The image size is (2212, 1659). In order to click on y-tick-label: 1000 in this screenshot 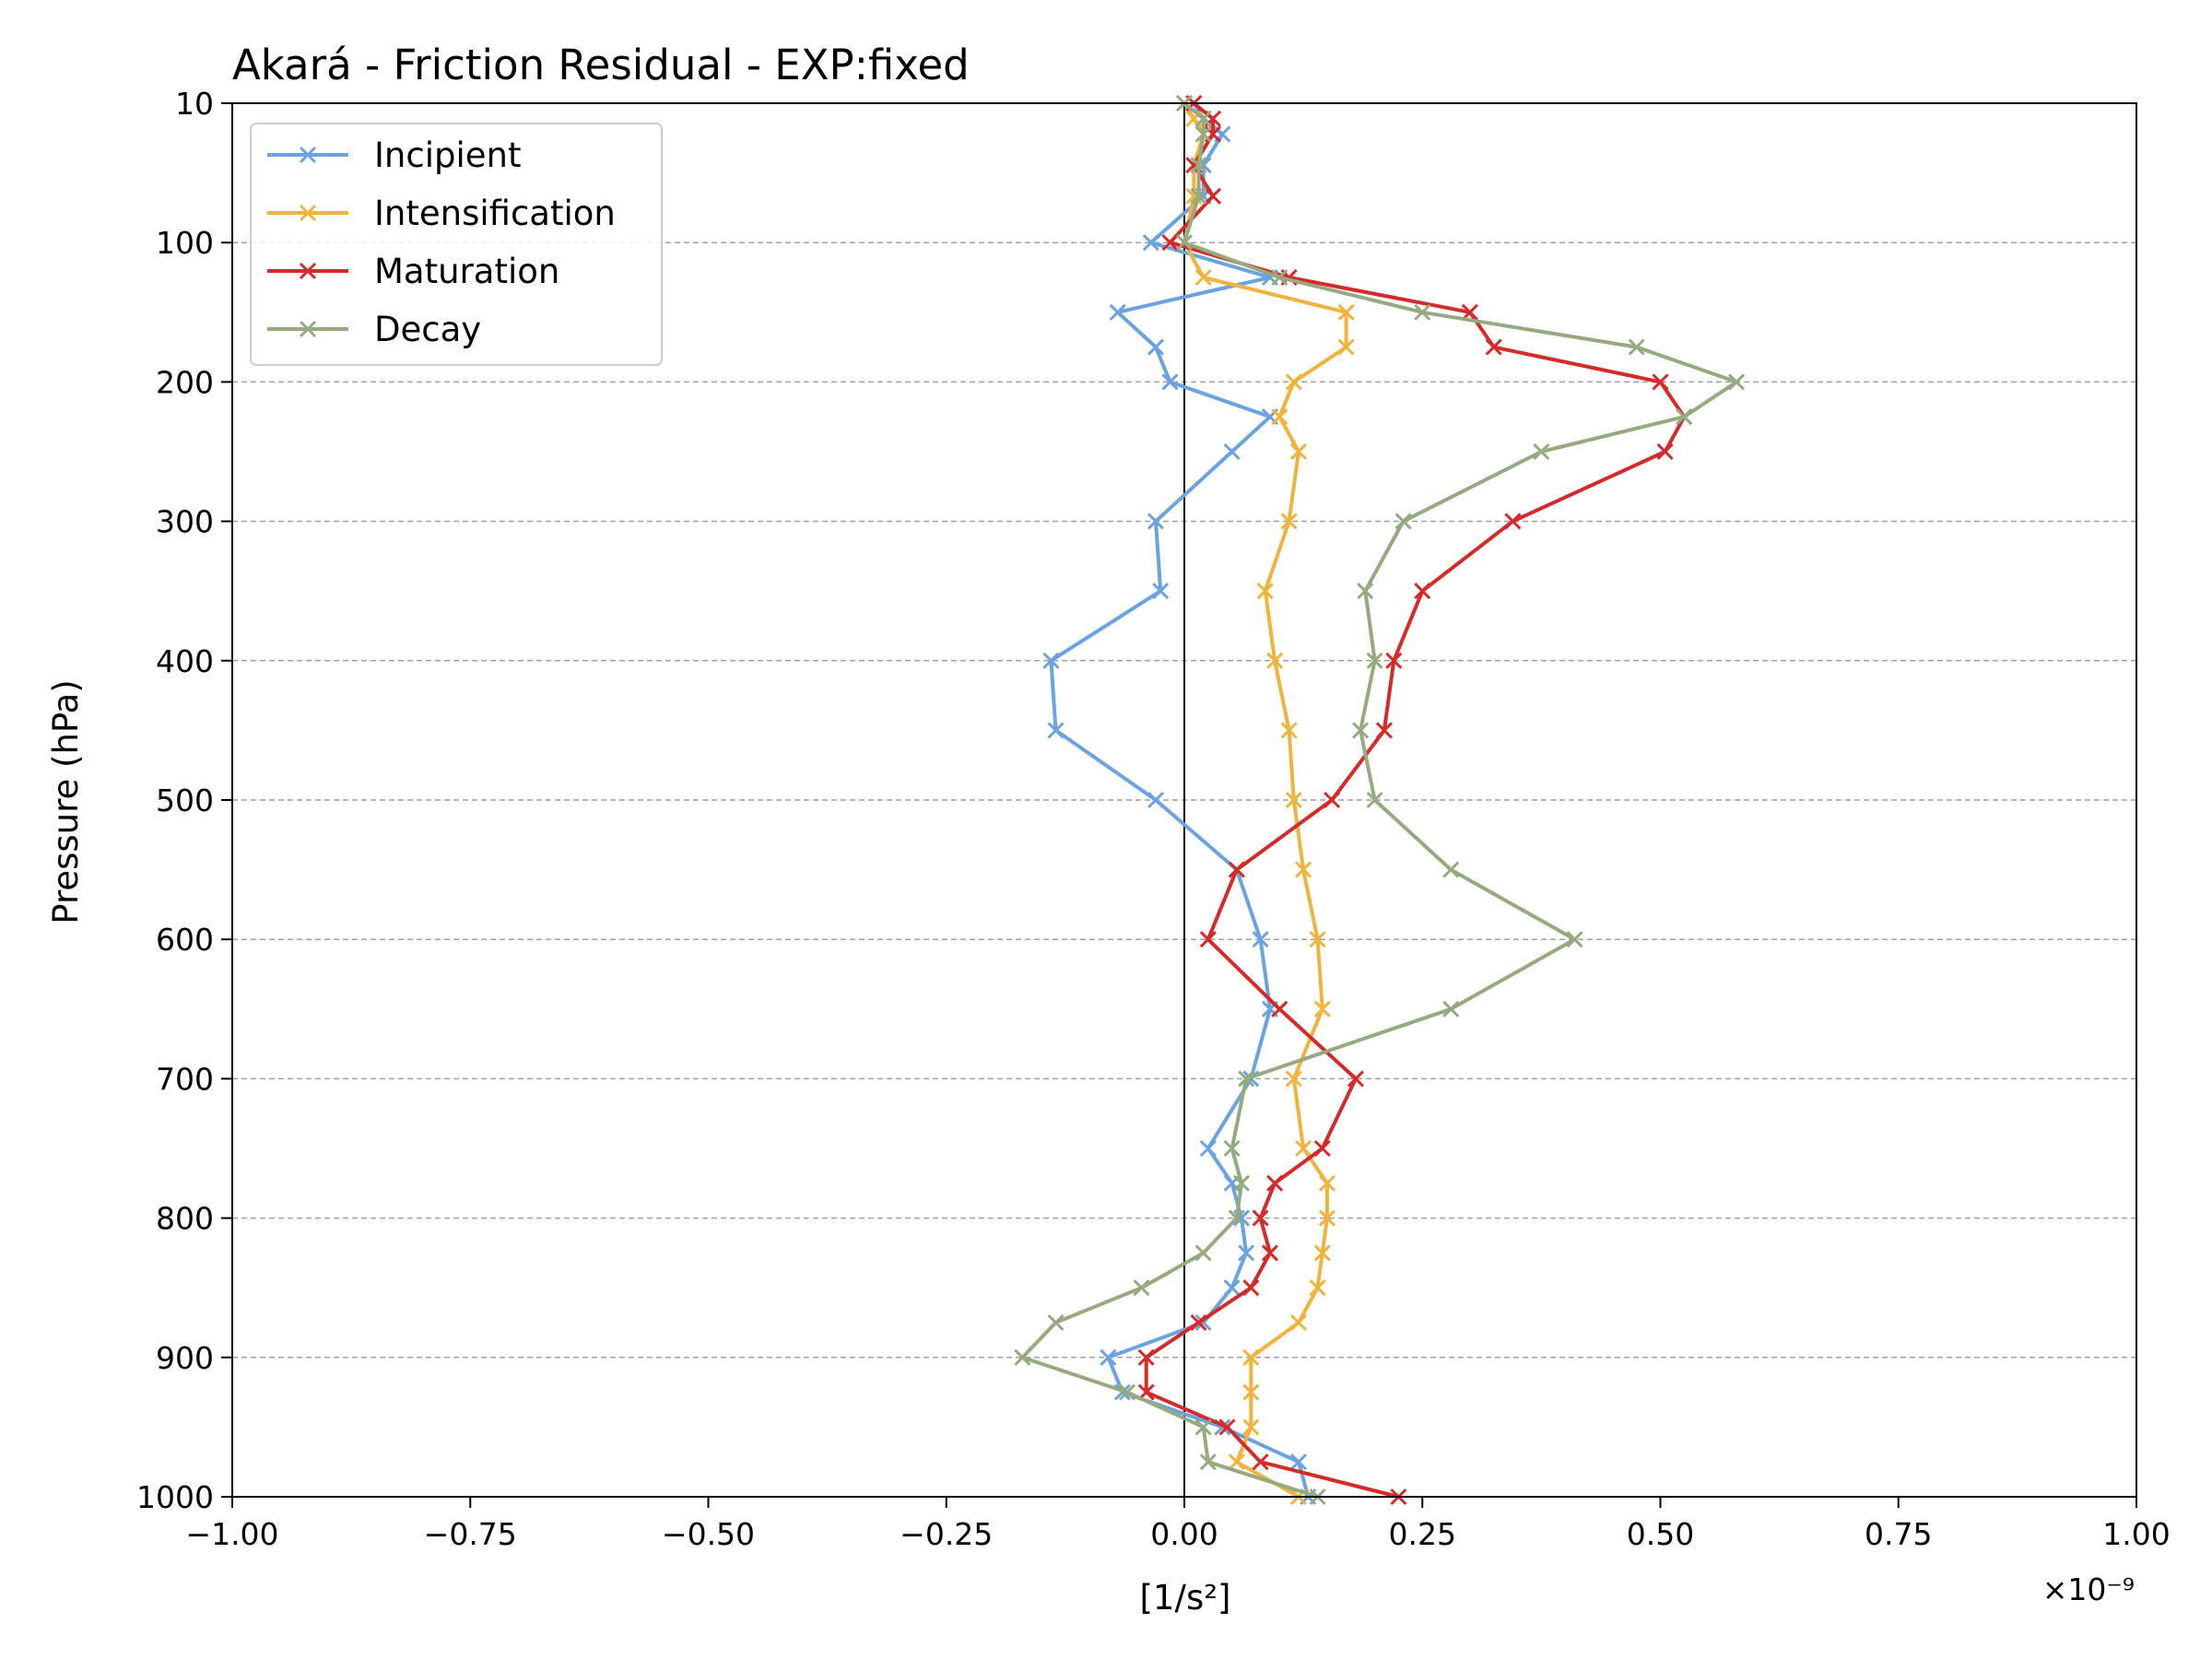, I will do `click(175, 1497)`.